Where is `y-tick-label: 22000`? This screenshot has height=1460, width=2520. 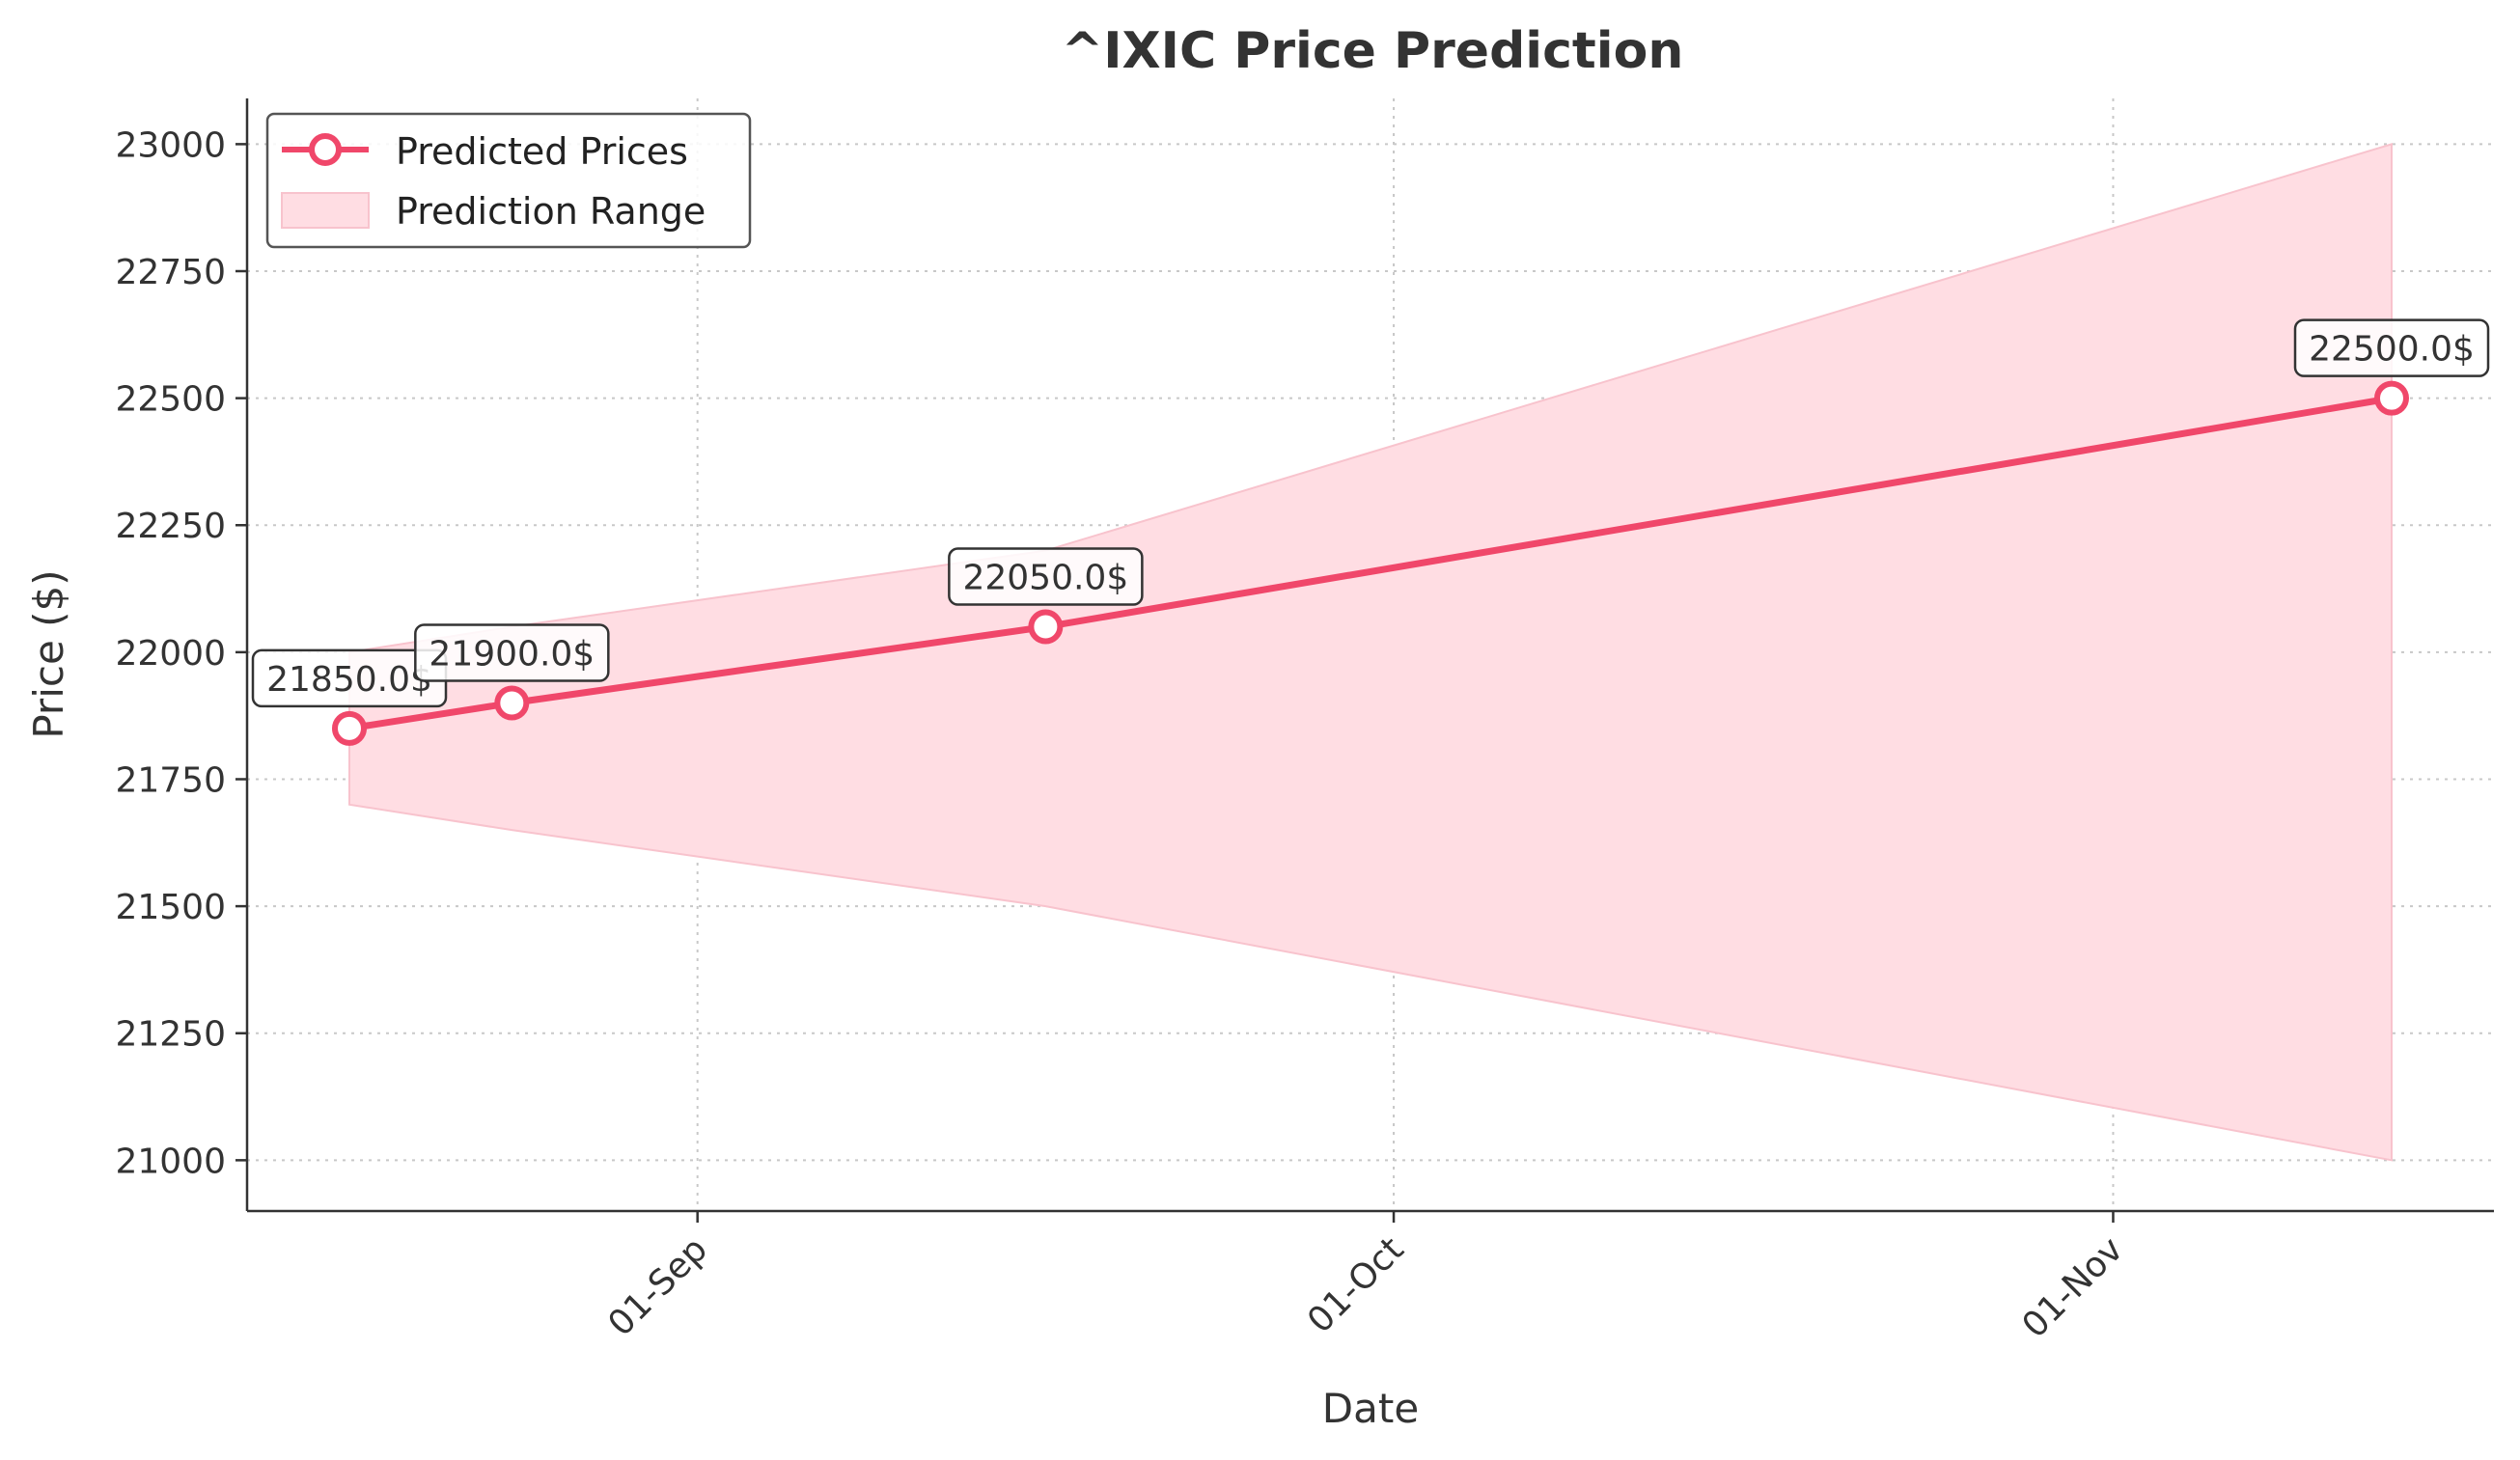 y-tick-label: 22000 is located at coordinates (170, 654).